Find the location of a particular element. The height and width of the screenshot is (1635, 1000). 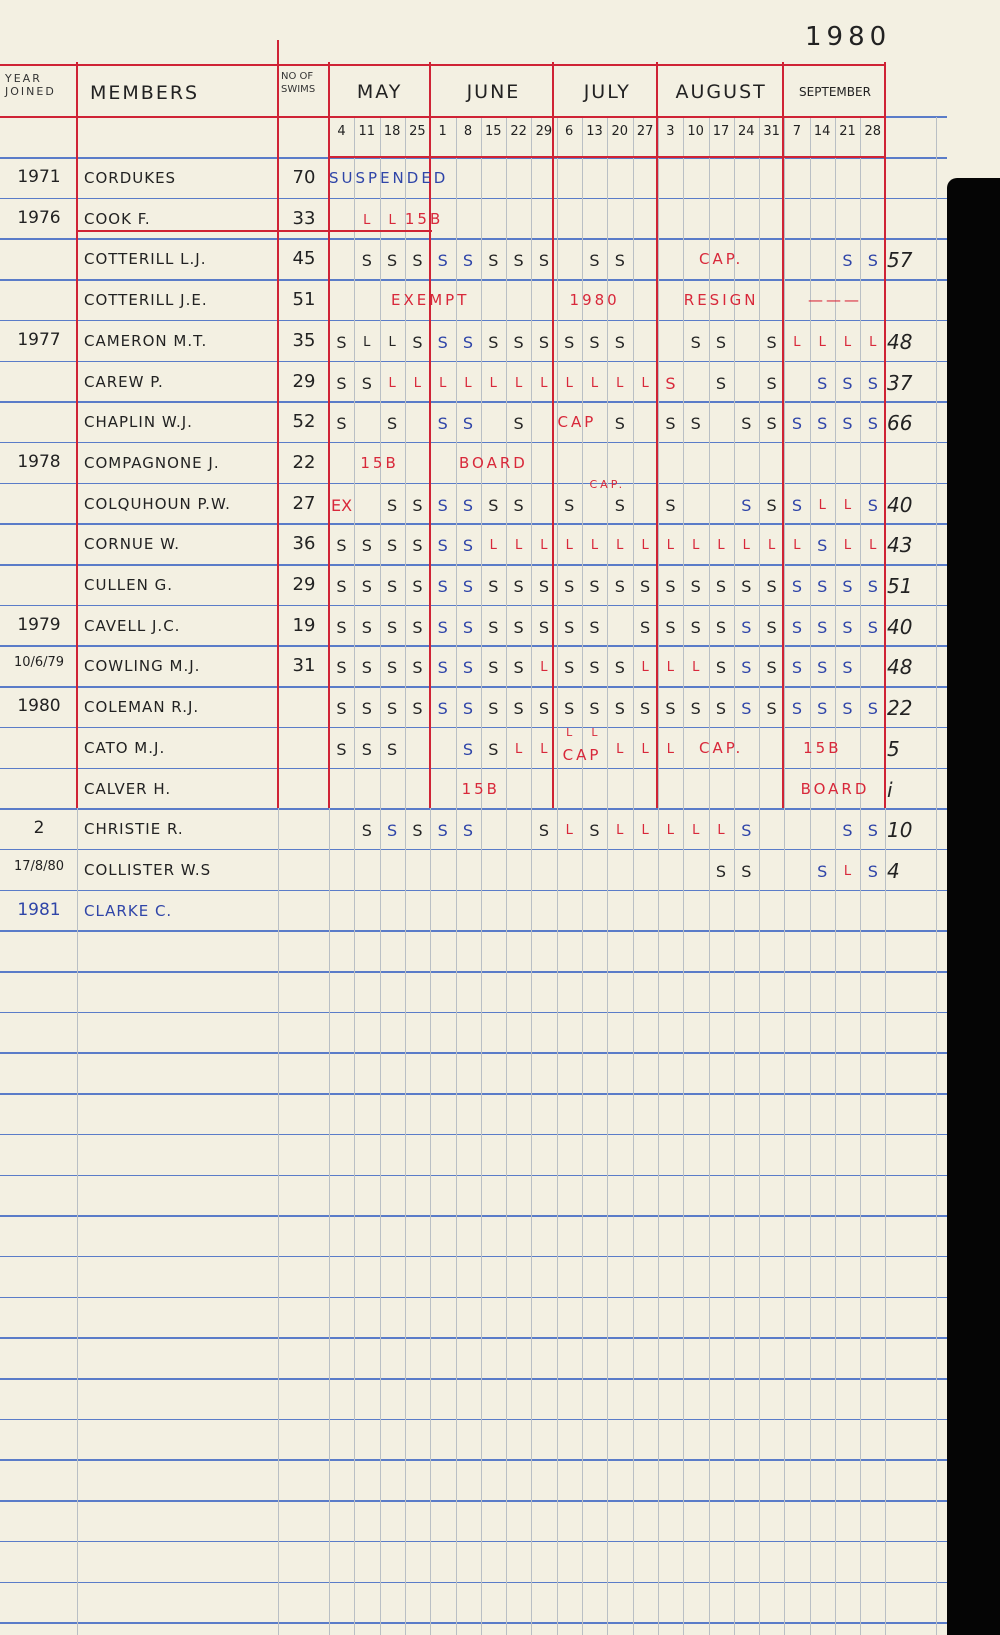

swim-count: 33 is located at coordinates (304, 218).